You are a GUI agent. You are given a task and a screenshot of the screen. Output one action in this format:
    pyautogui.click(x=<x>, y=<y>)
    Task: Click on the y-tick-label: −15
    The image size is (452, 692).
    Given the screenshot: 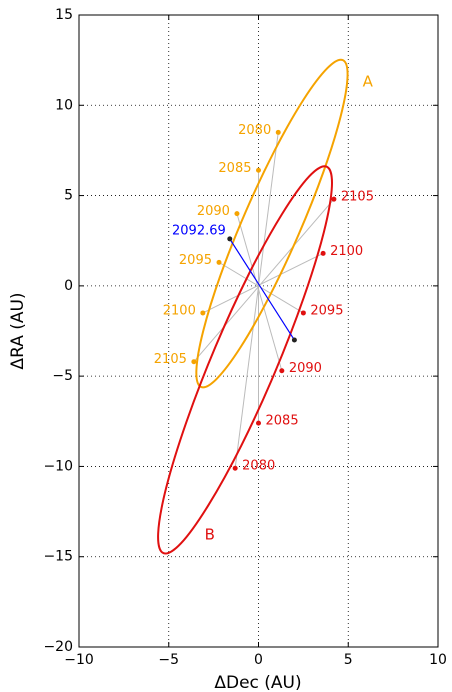 What is the action you would take?
    pyautogui.click(x=58, y=557)
    